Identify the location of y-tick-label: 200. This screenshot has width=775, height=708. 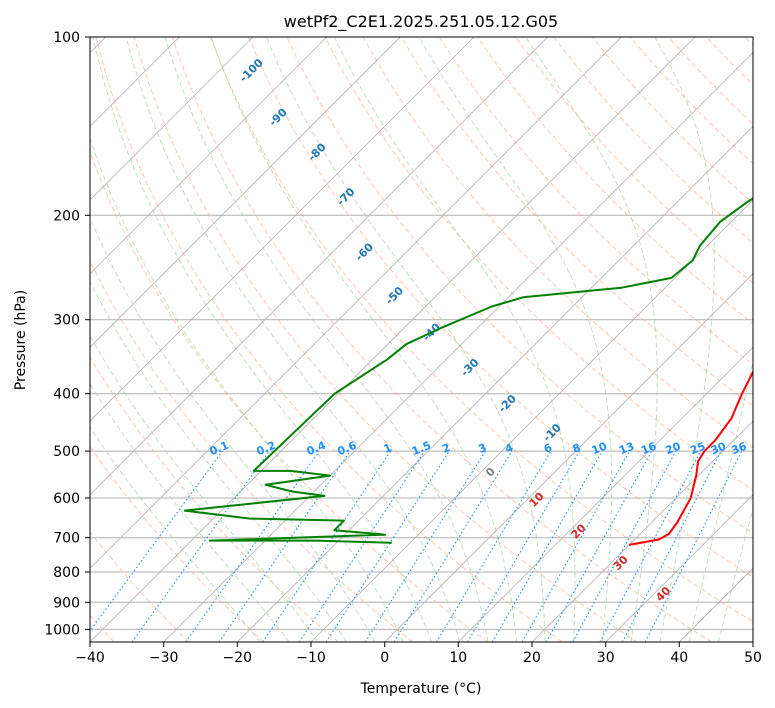
(66, 216).